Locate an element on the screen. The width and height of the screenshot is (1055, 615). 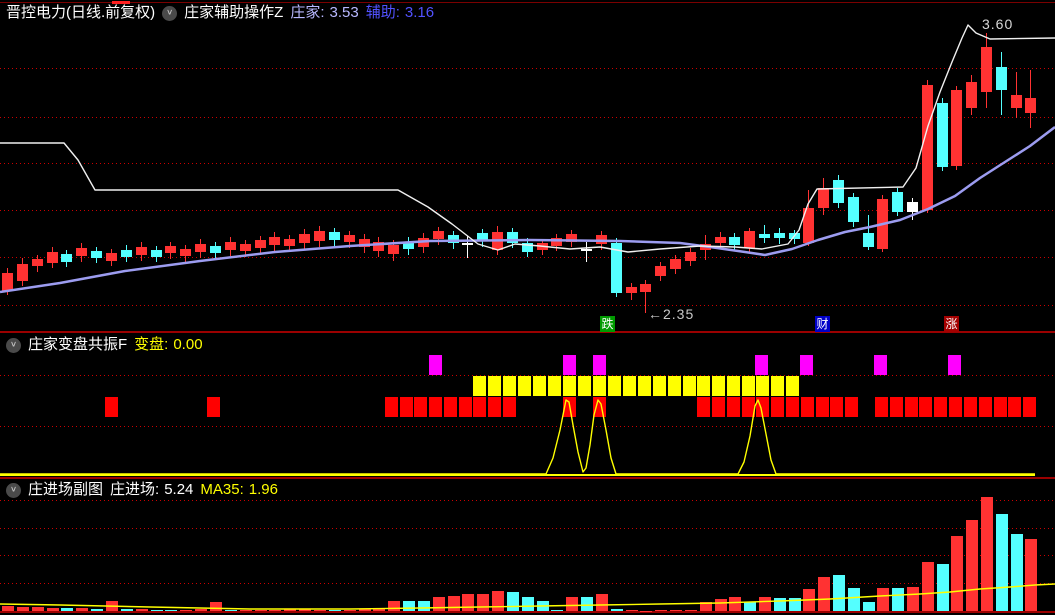
value-label: 变盘: is located at coordinates (151, 344).